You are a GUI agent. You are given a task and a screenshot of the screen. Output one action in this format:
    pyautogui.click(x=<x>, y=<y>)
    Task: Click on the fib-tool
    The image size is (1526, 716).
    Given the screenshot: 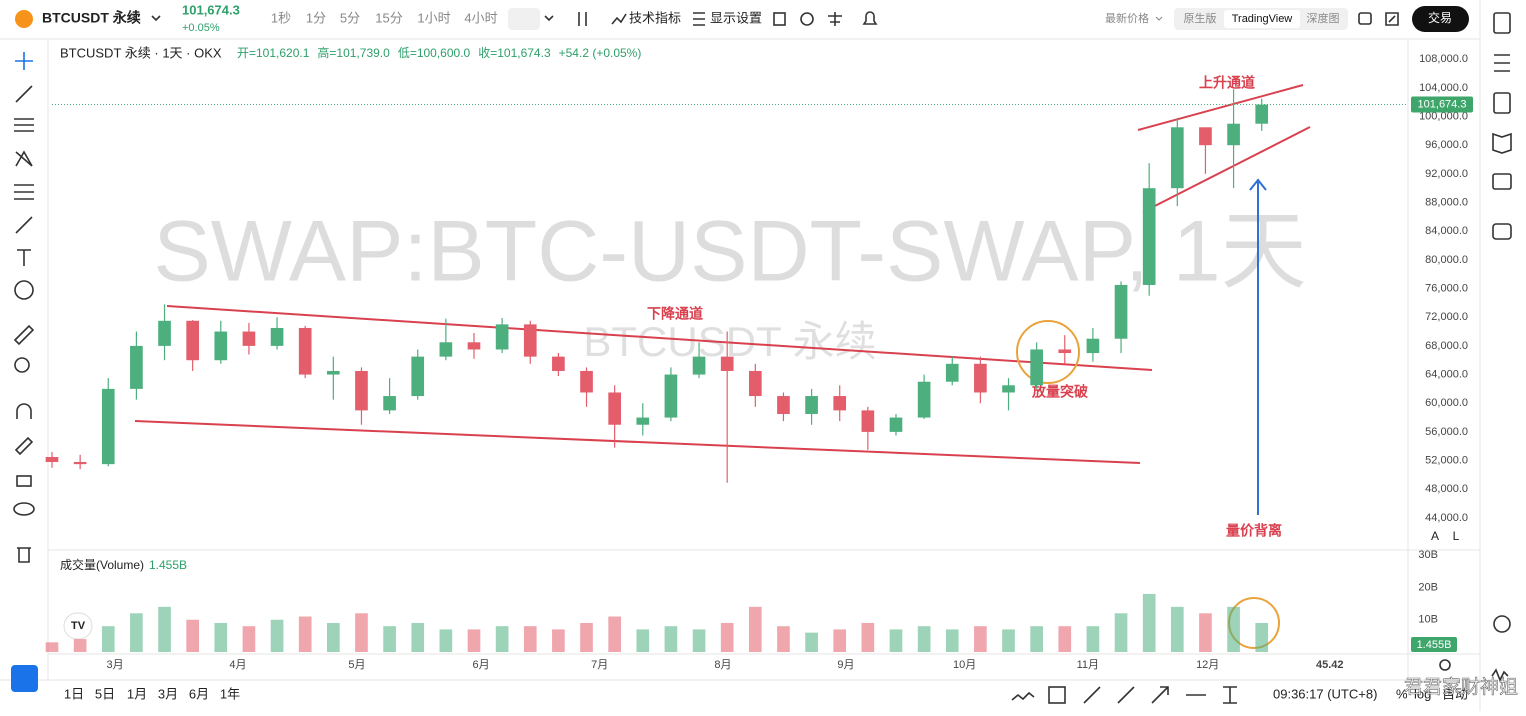 What is the action you would take?
    pyautogui.click(x=24, y=125)
    